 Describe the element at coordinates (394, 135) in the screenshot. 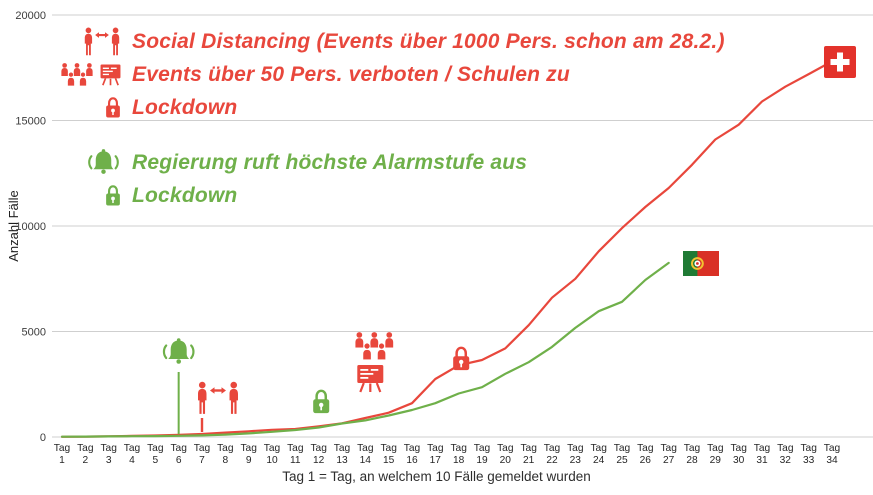

I see `legend-spacer` at that location.